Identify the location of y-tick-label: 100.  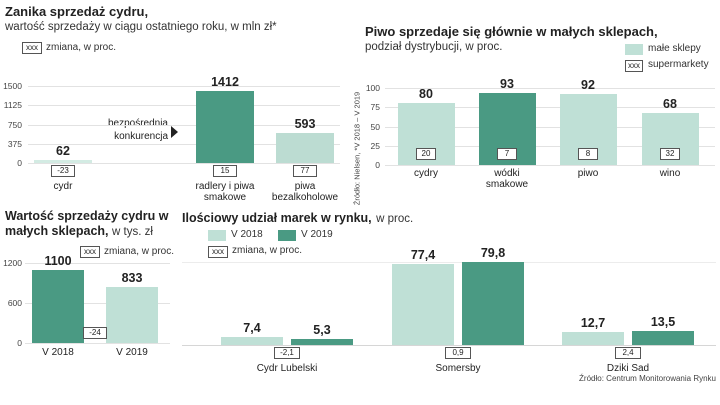
(372, 88).